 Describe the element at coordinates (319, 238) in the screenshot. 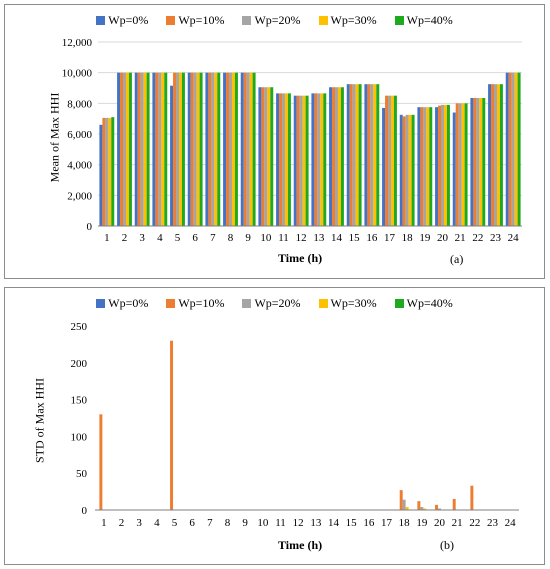

I see `x-tick-label: 13` at that location.